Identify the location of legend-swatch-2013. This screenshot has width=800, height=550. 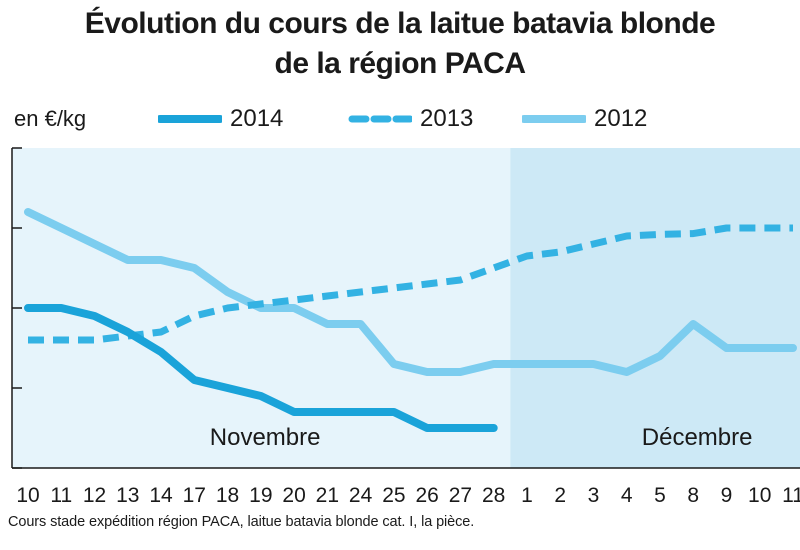
(380, 119).